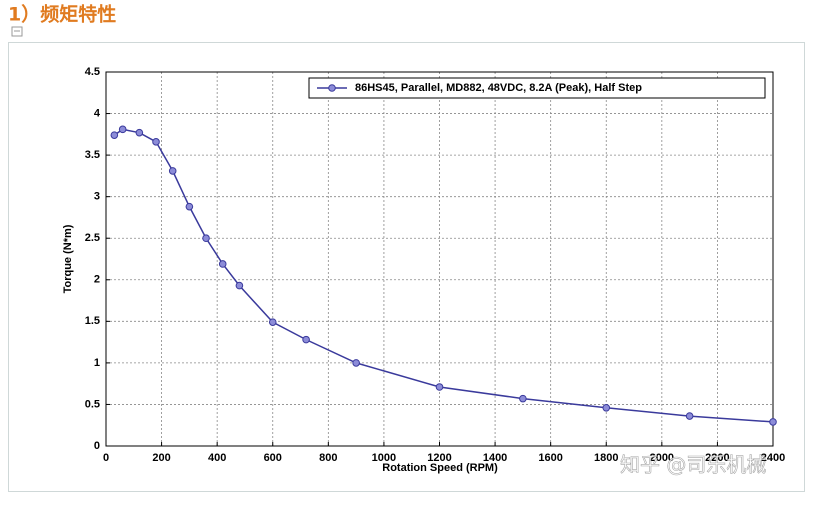  I want to click on y-axis-label: Torque (N*m), so click(68, 258).